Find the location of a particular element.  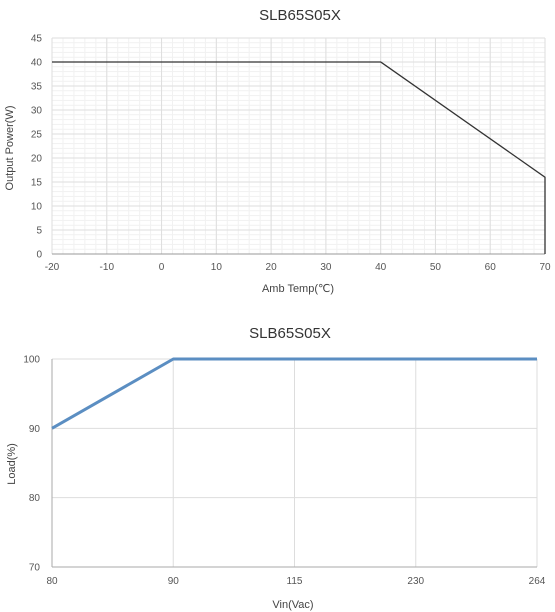

x-tick-label: 264 is located at coordinates (537, 581).